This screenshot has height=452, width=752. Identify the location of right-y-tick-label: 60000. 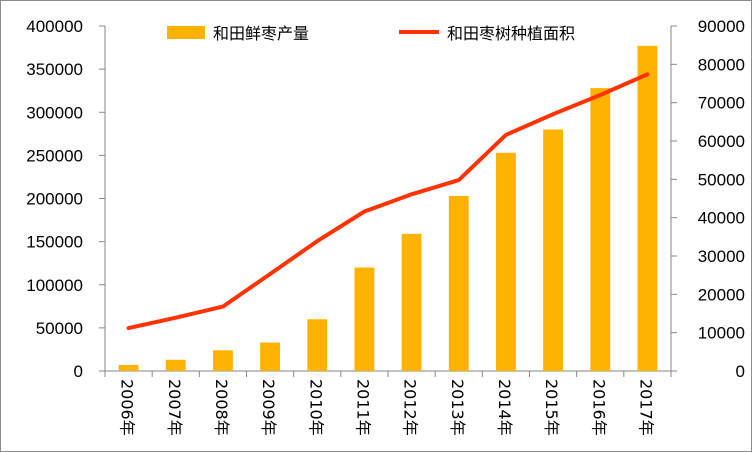
(721, 141).